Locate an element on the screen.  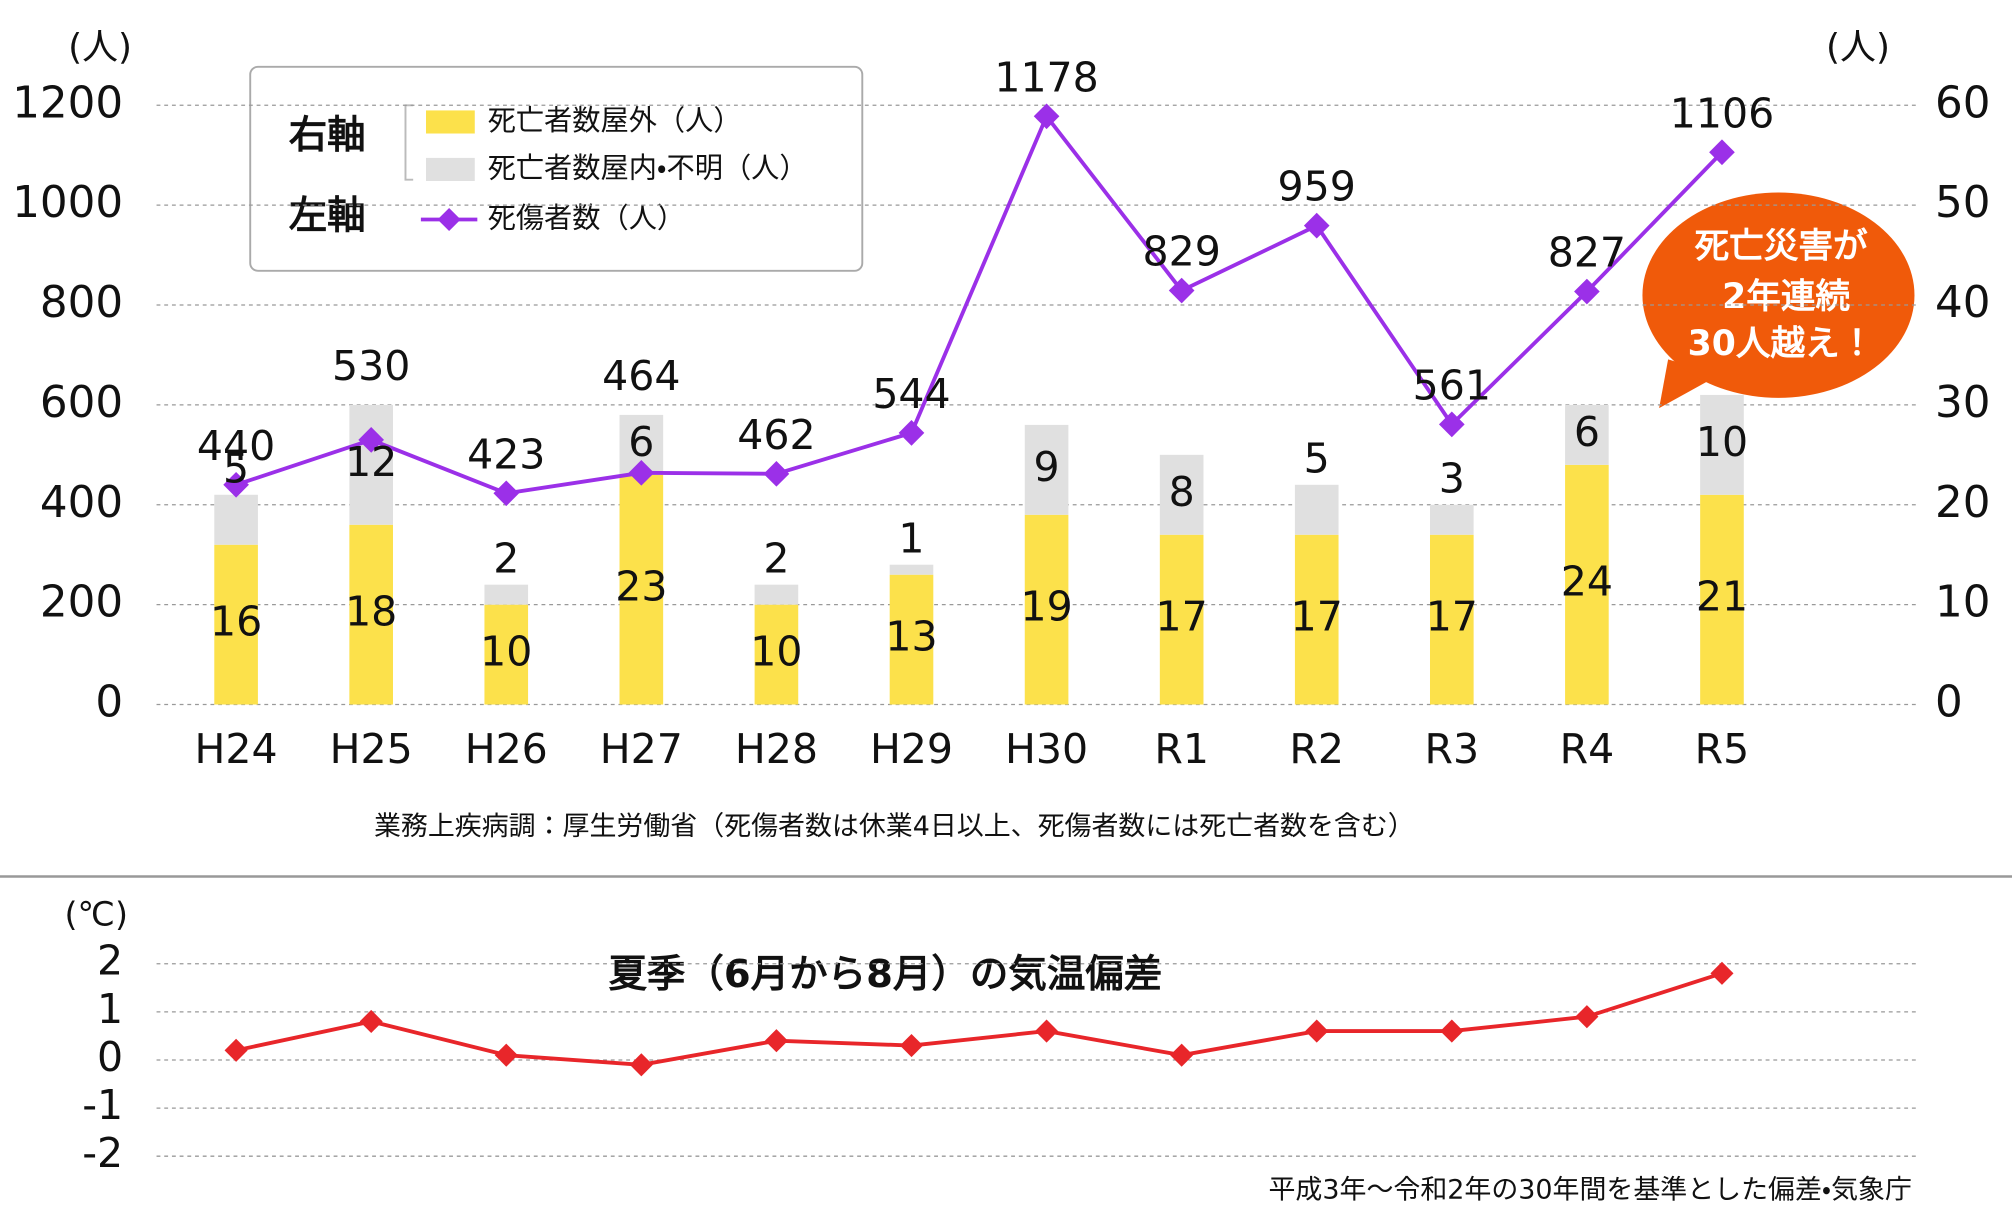
bar-value-label: 1 is located at coordinates (911, 539).